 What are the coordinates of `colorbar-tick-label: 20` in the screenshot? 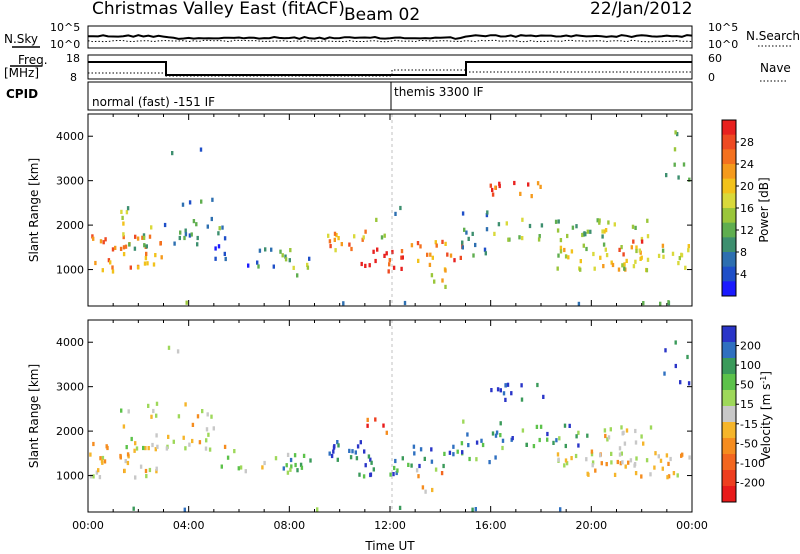 It's located at (747, 186).